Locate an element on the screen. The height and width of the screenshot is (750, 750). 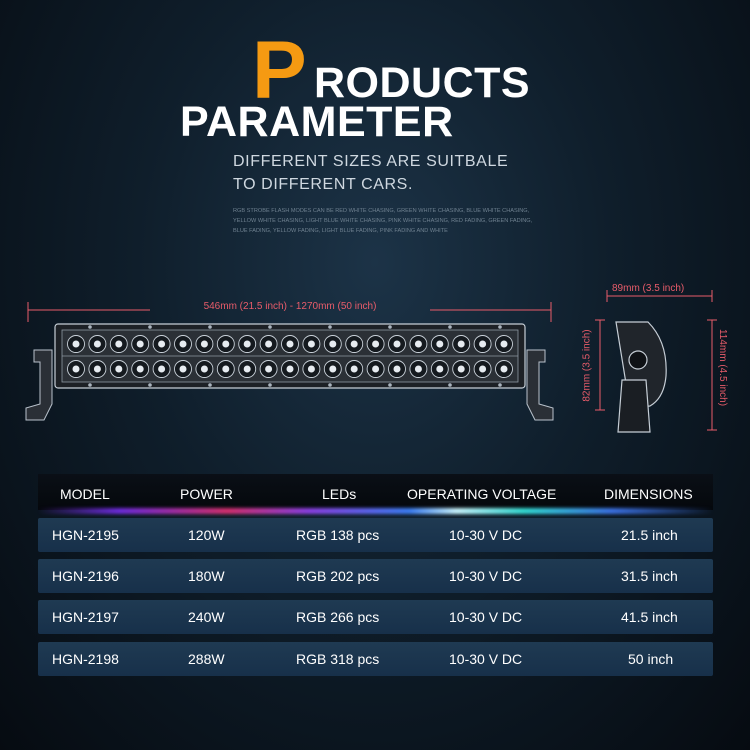
bar-length-label: 546mm (21.5 inch) - 1270mm (50 inch) is located at coordinates (290, 306).